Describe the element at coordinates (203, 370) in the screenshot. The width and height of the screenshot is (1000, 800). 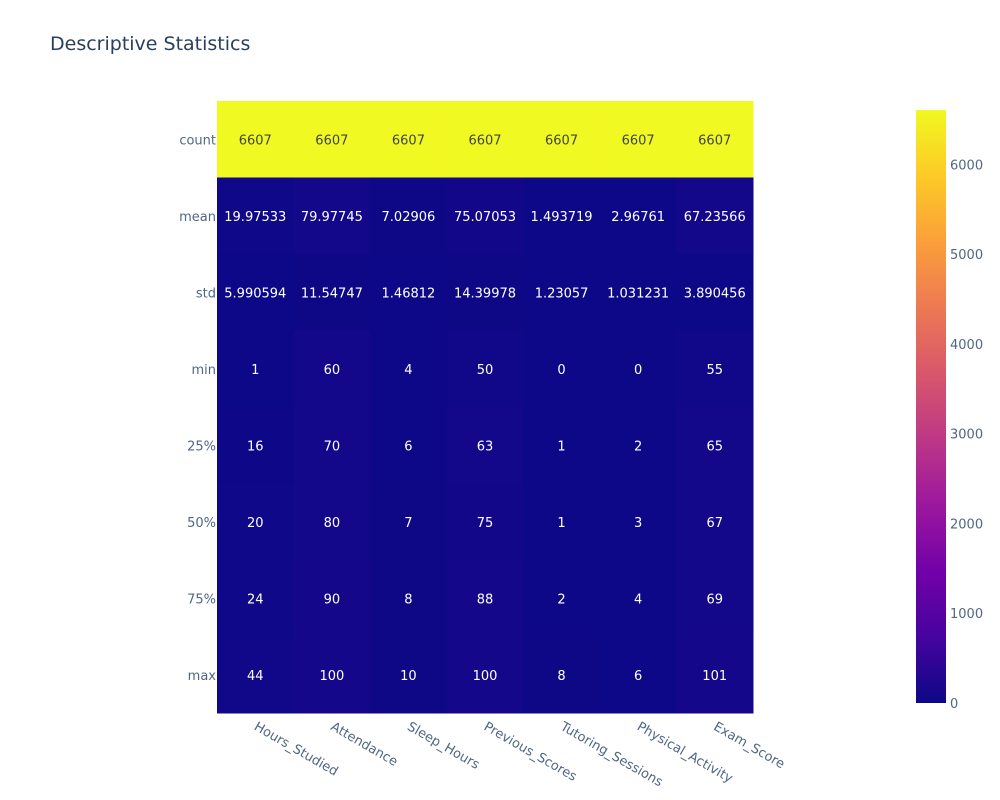
I see `y-tick-label: min` at that location.